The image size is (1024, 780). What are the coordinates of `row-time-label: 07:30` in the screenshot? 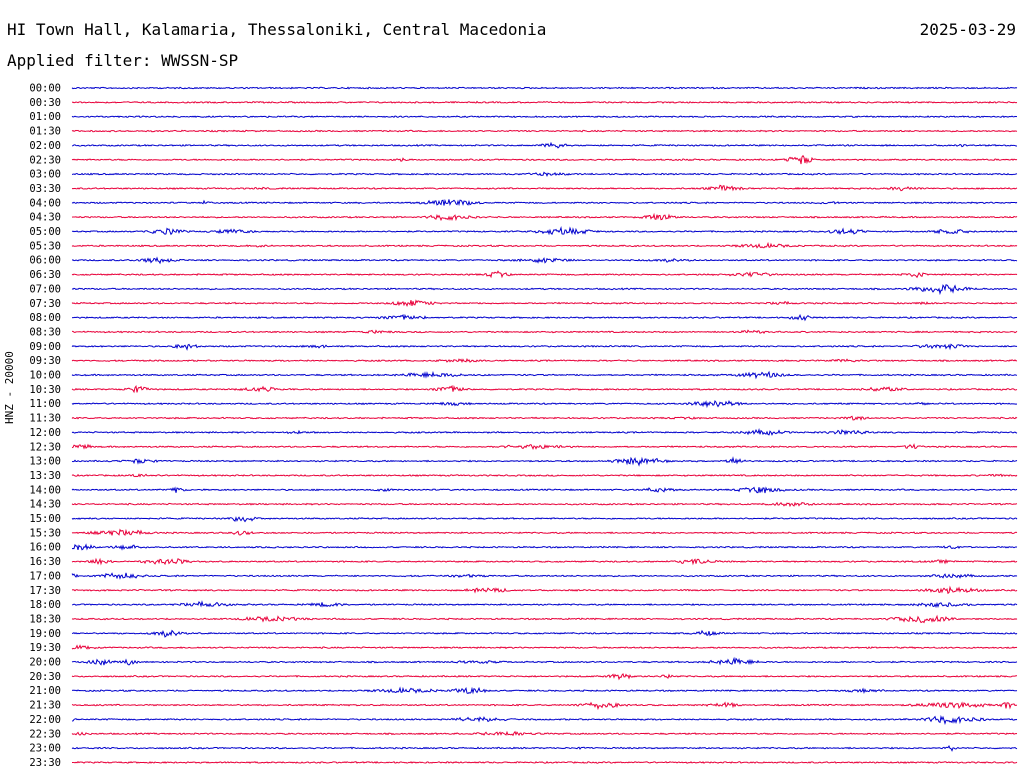 It's located at (45, 304).